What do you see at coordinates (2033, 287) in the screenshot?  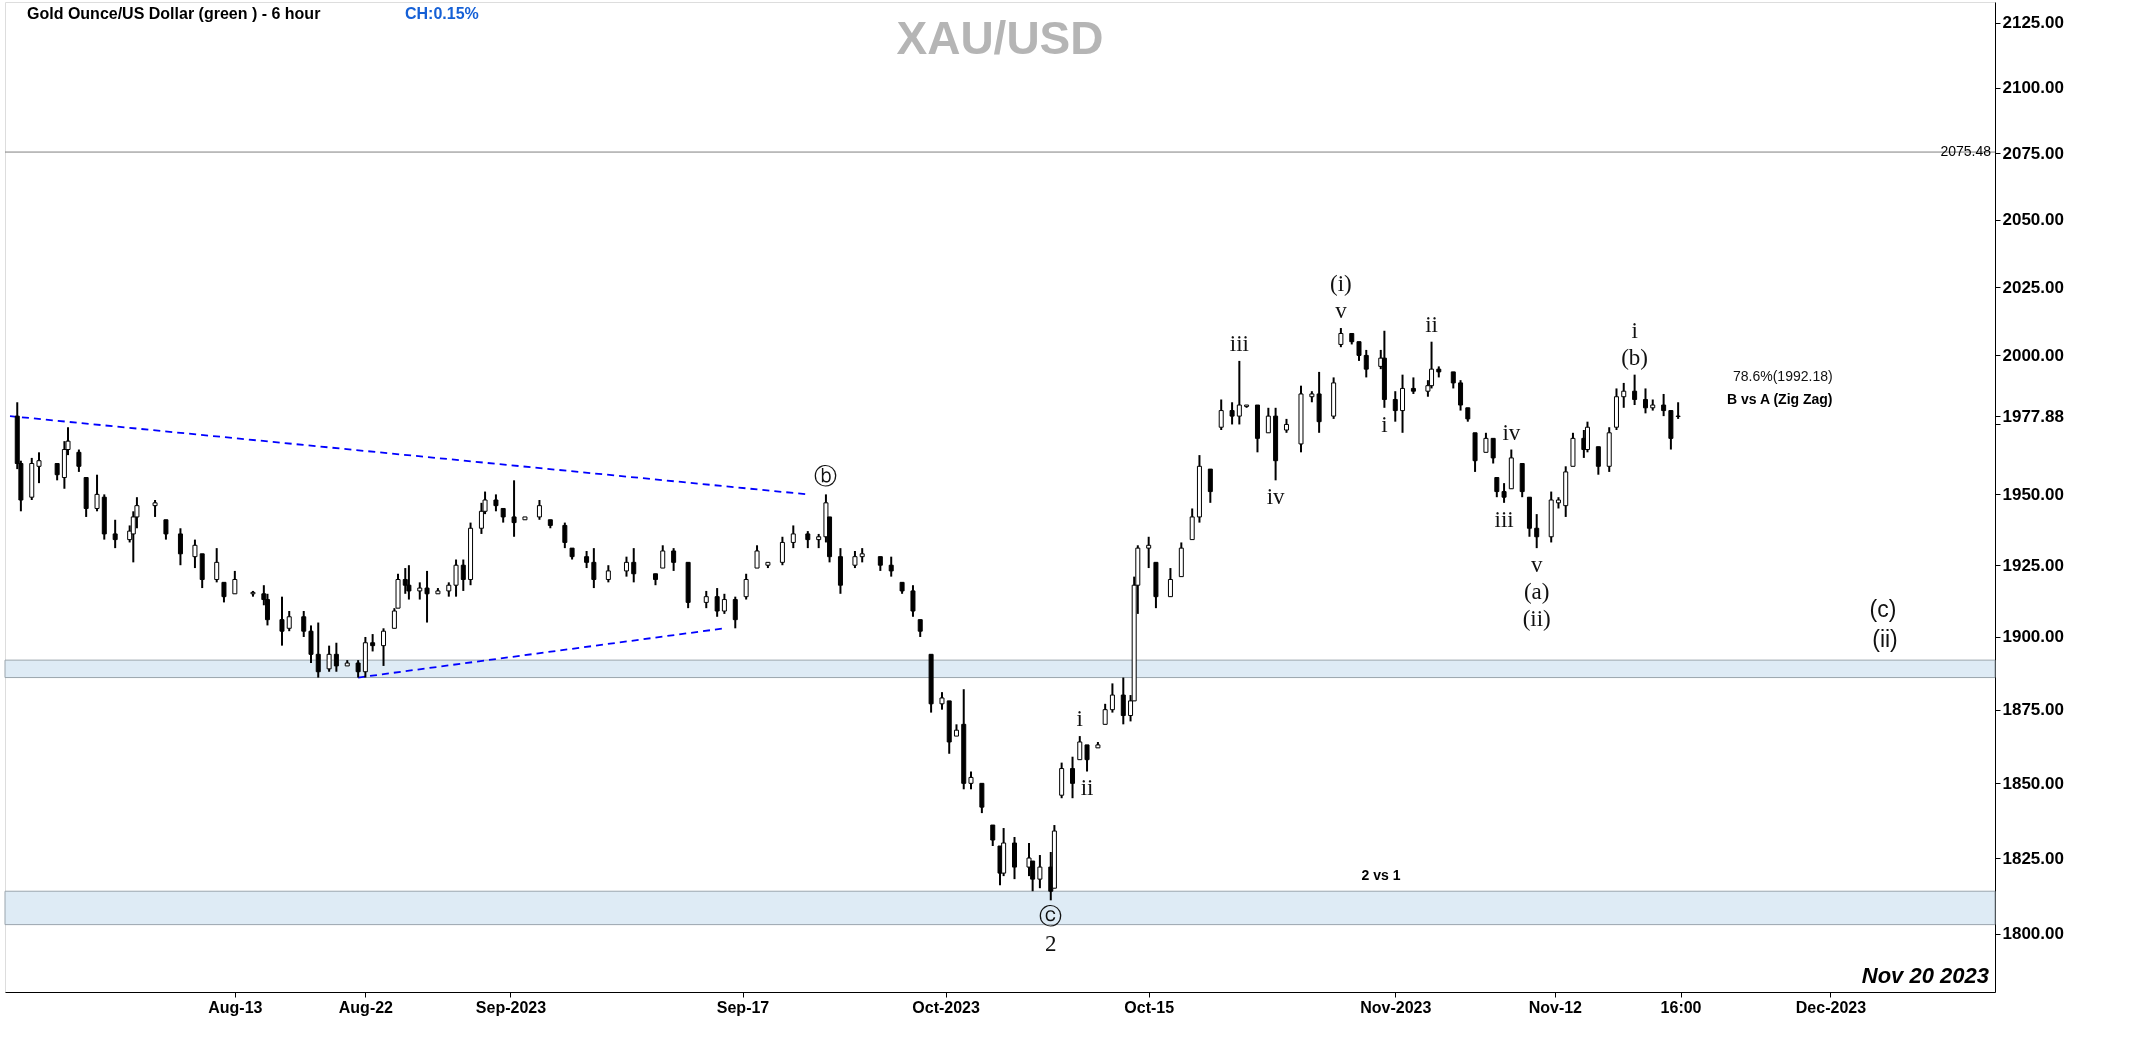 I see `y-tick-label: 2025.00` at bounding box center [2033, 287].